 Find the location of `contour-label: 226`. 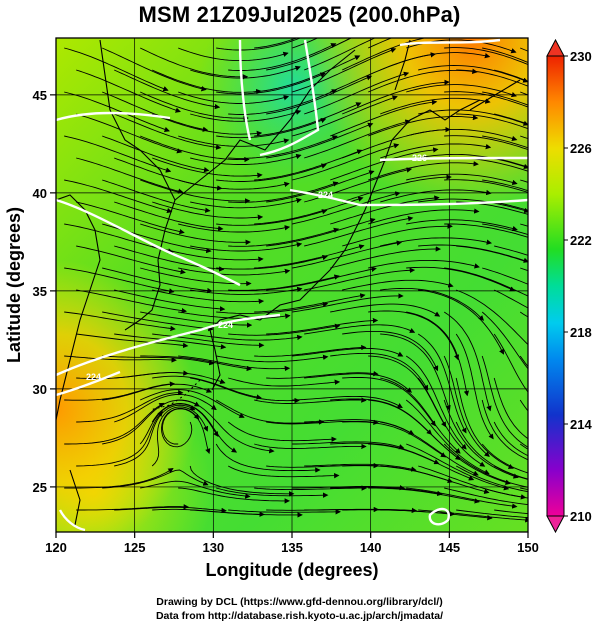

contour-label: 226 is located at coordinates (419, 158).